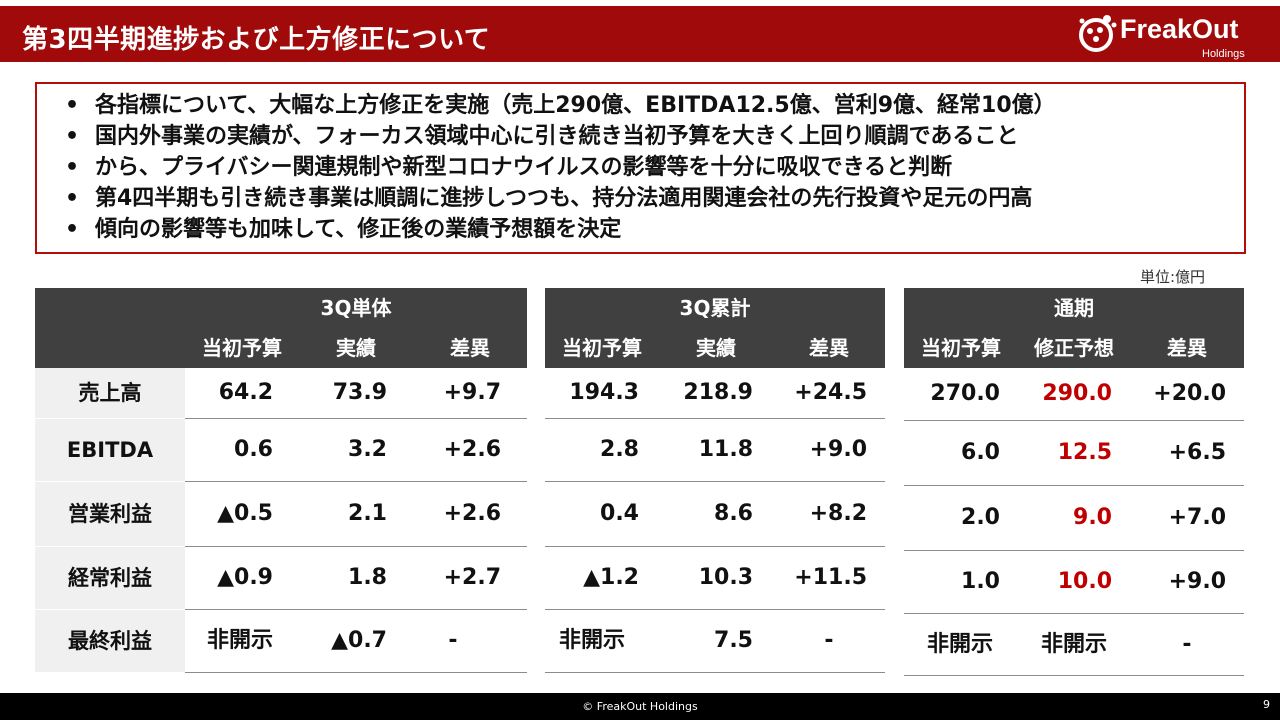  What do you see at coordinates (1074, 308) in the screenshot?
I see `table-full-year-title: 通期` at bounding box center [1074, 308].